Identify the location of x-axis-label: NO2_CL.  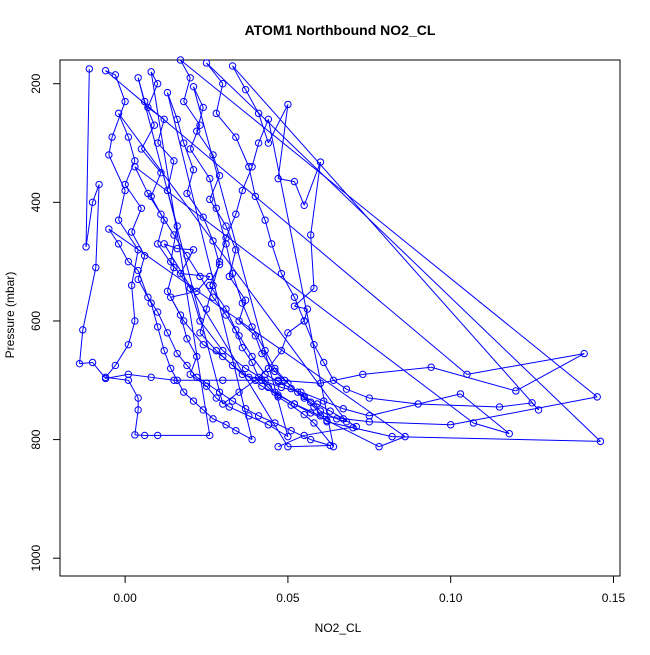
(338, 628).